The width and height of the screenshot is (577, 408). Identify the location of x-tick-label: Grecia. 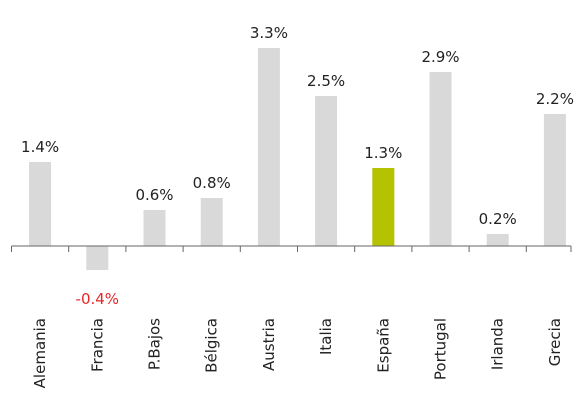
(555, 342).